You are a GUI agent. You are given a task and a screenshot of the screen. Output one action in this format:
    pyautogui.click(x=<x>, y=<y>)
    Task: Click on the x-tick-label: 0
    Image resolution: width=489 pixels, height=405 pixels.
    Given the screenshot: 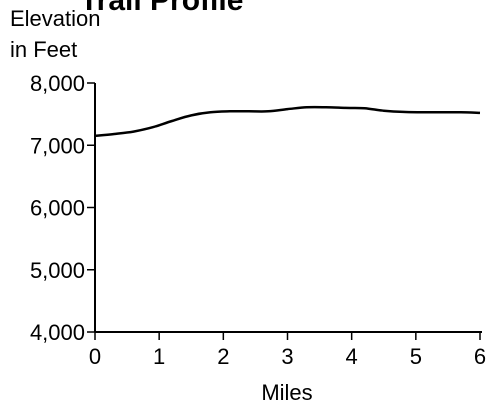 What is the action you would take?
    pyautogui.click(x=95, y=356)
    